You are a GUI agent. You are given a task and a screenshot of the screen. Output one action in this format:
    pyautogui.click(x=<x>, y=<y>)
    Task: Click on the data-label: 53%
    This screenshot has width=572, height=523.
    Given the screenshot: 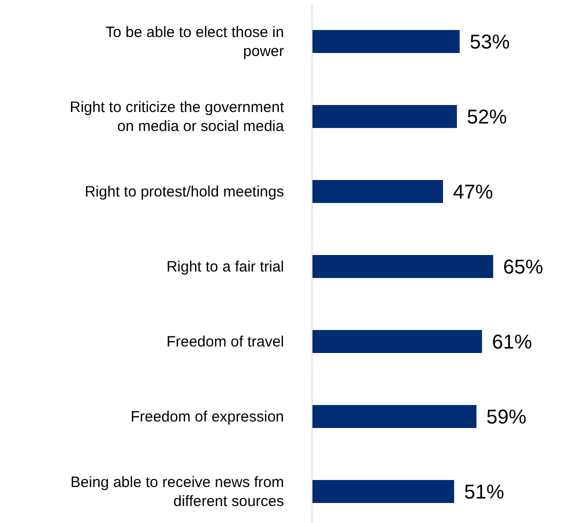 What is the action you would take?
    pyautogui.click(x=490, y=43)
    